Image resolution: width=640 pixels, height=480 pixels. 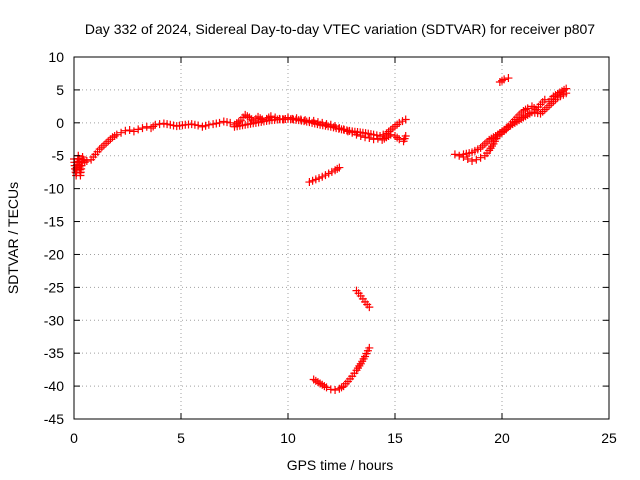 I want to click on y-tick-label: 0, so click(x=60, y=123).